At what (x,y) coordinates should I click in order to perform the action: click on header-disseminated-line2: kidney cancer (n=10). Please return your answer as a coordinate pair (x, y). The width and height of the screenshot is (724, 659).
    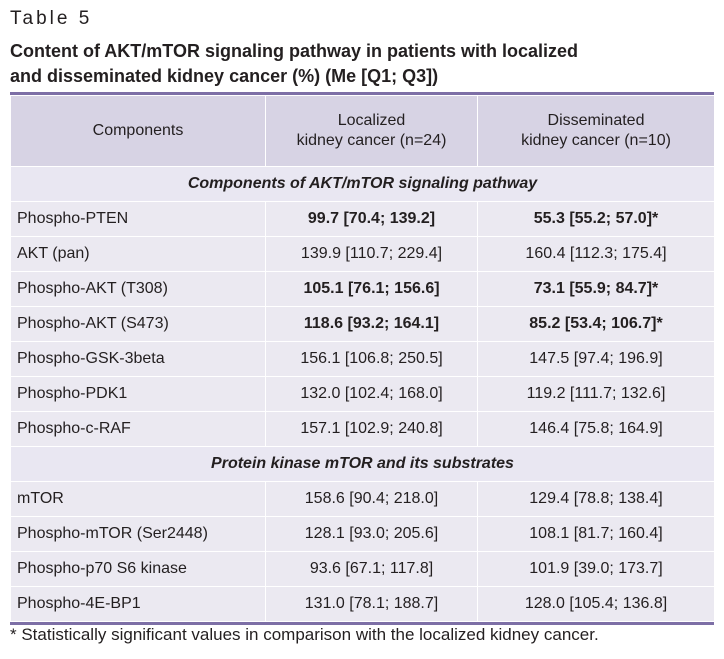
    Looking at the image, I should click on (596, 140).